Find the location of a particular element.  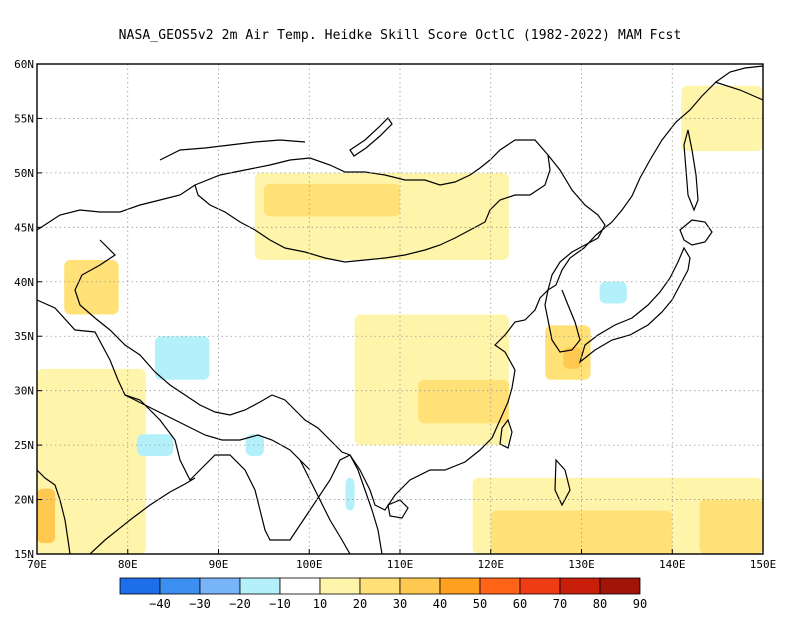

russia-north-border is located at coordinates (232, 150).